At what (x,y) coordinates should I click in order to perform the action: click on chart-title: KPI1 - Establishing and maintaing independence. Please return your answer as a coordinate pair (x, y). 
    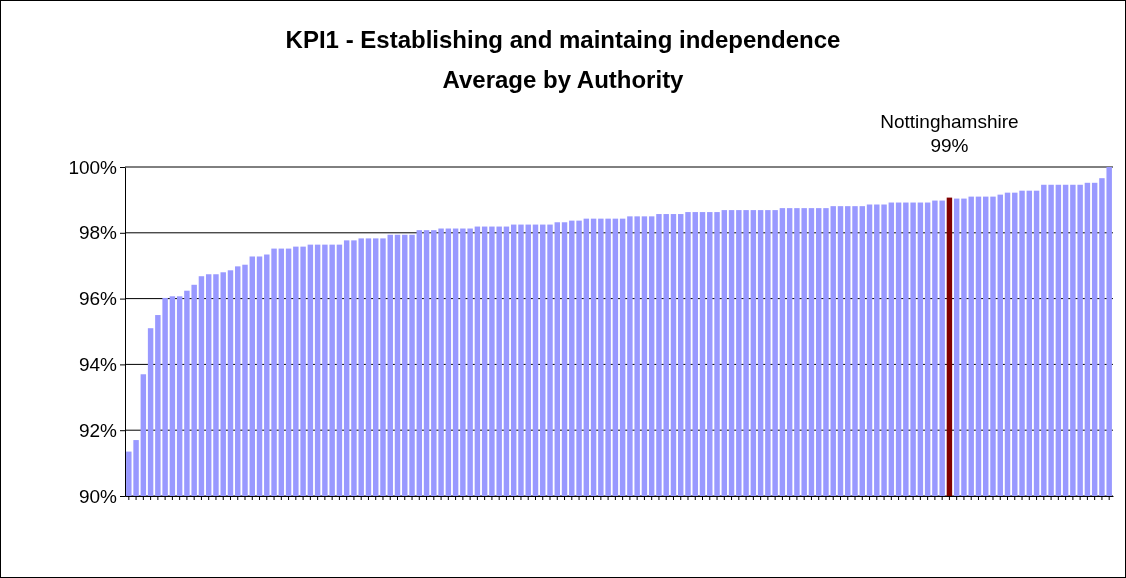
    Looking at the image, I should click on (563, 39).